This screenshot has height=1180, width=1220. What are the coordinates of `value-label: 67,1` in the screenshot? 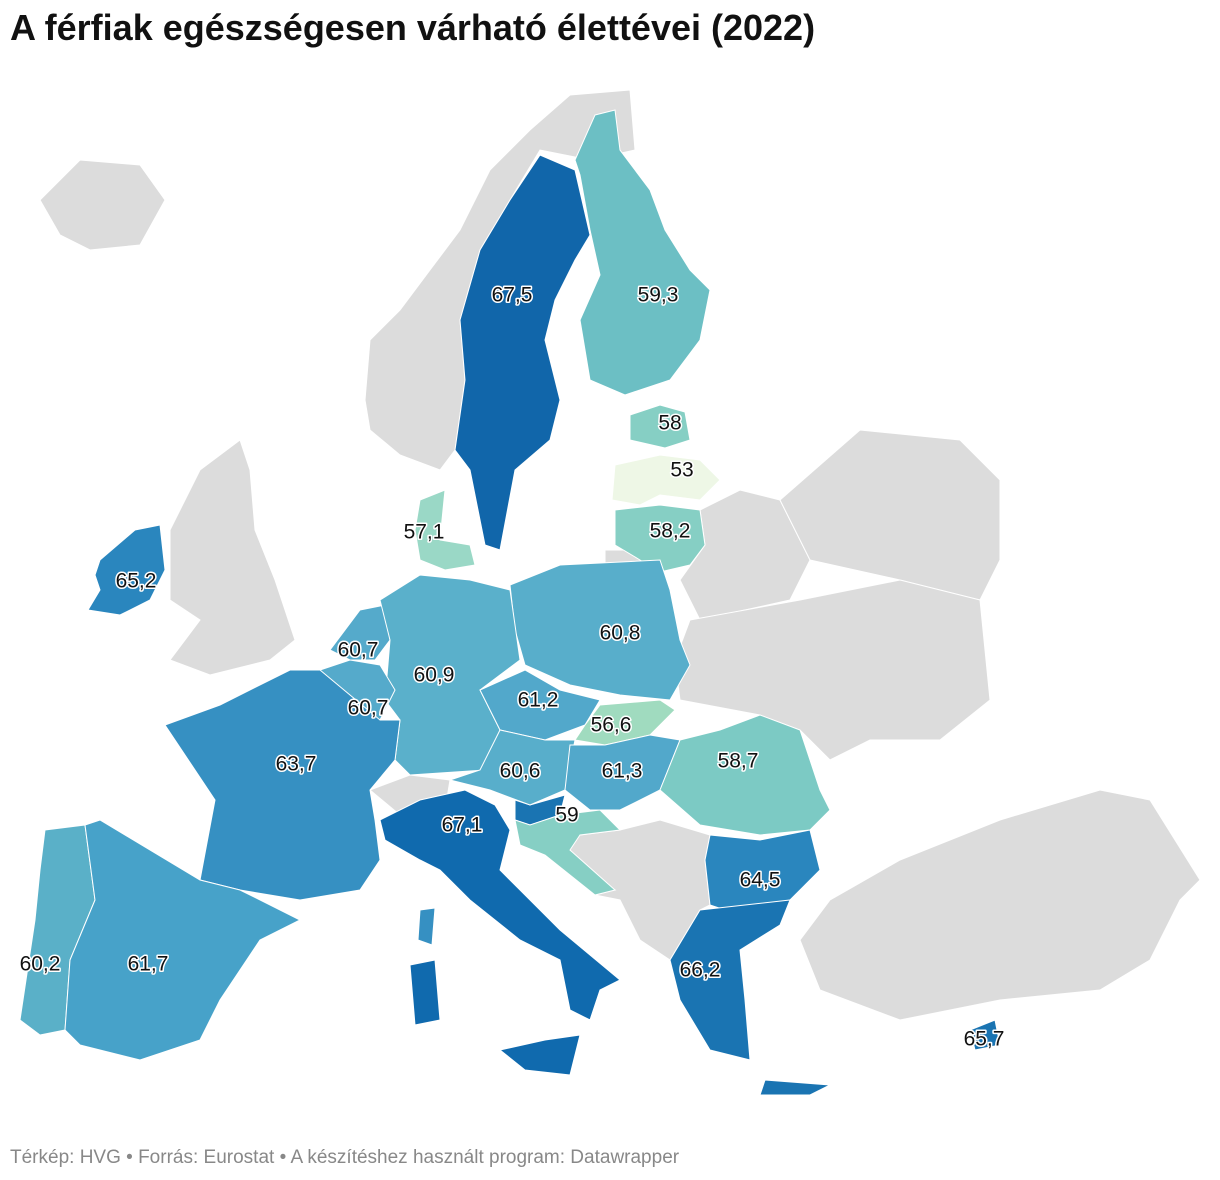 It's located at (462, 825).